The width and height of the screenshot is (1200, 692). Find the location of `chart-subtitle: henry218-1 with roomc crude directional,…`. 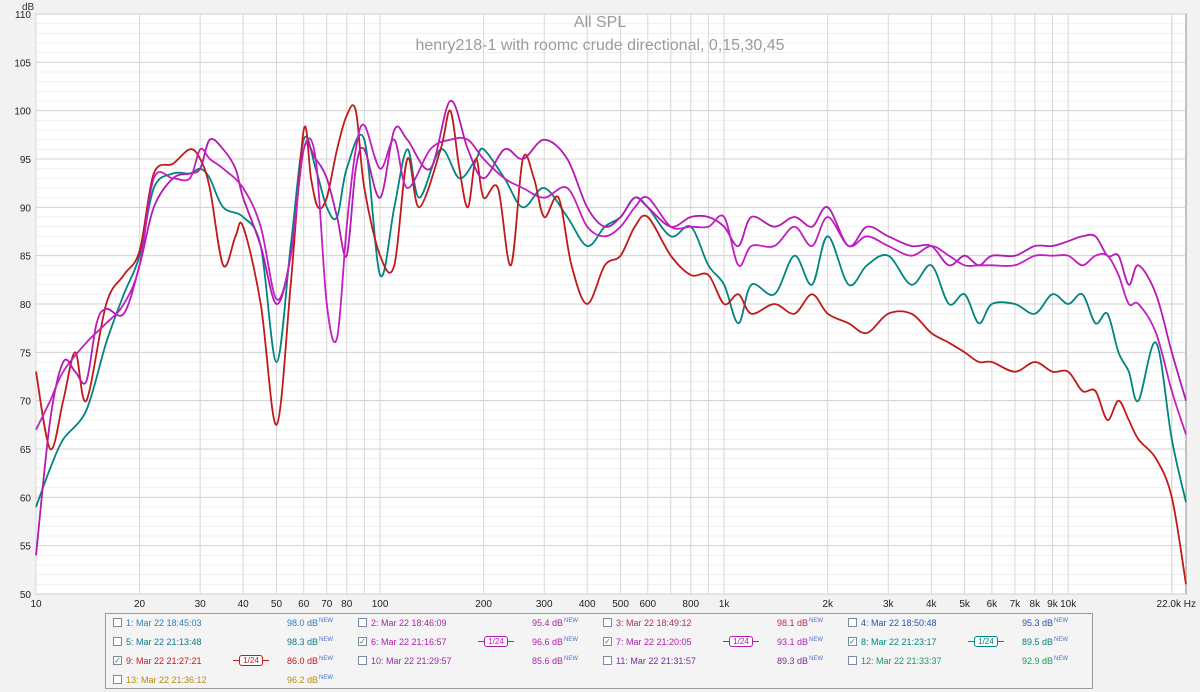

chart-subtitle: henry218-1 with roomc crude directional,… is located at coordinates (599, 45).